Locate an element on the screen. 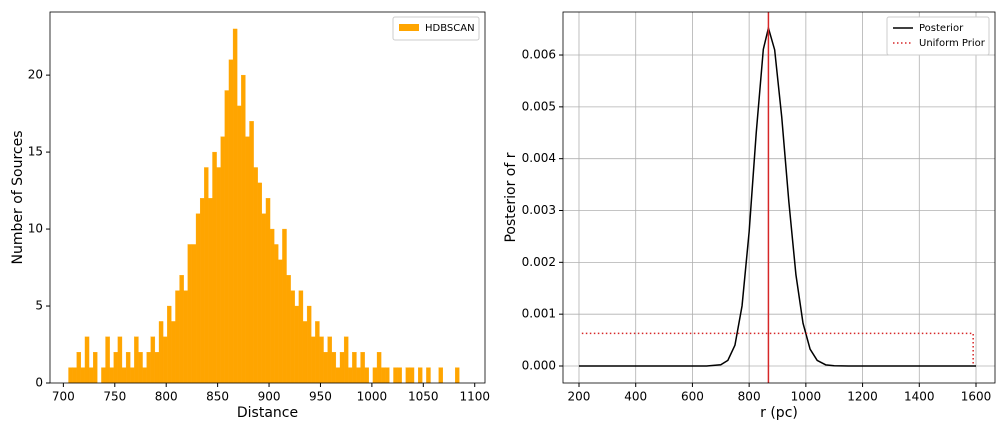 The width and height of the screenshot is (1008, 437). x-tick-label: 200 is located at coordinates (579, 397).